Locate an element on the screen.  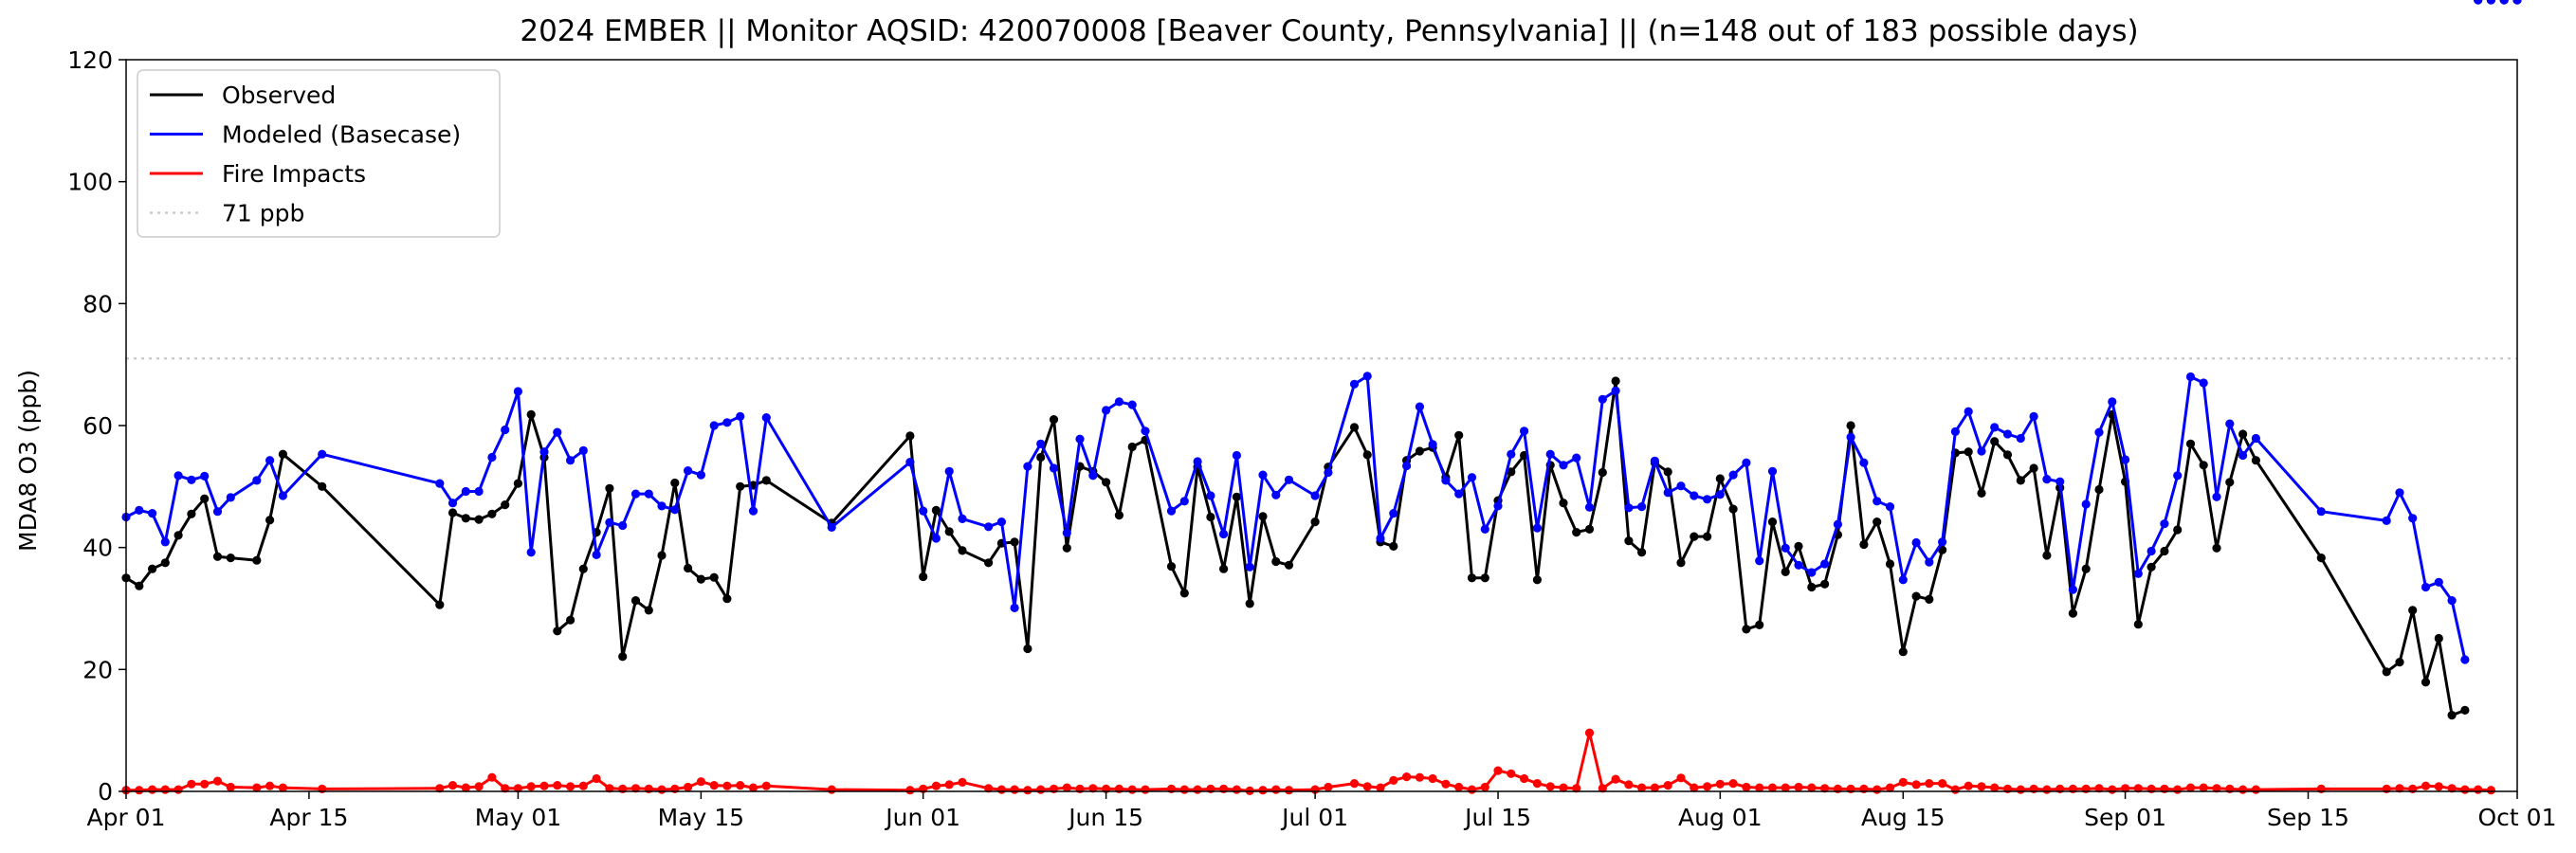
x-tick-label: Apr 01 is located at coordinates (126, 817).